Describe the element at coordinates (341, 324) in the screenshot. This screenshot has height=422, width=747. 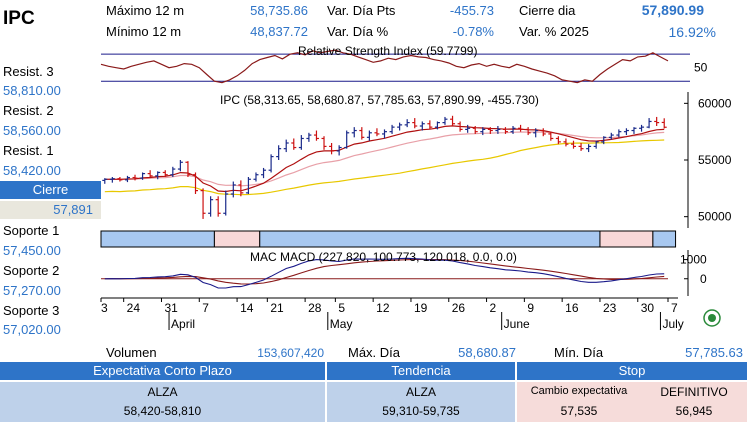
I see `x-month-label: May` at that location.